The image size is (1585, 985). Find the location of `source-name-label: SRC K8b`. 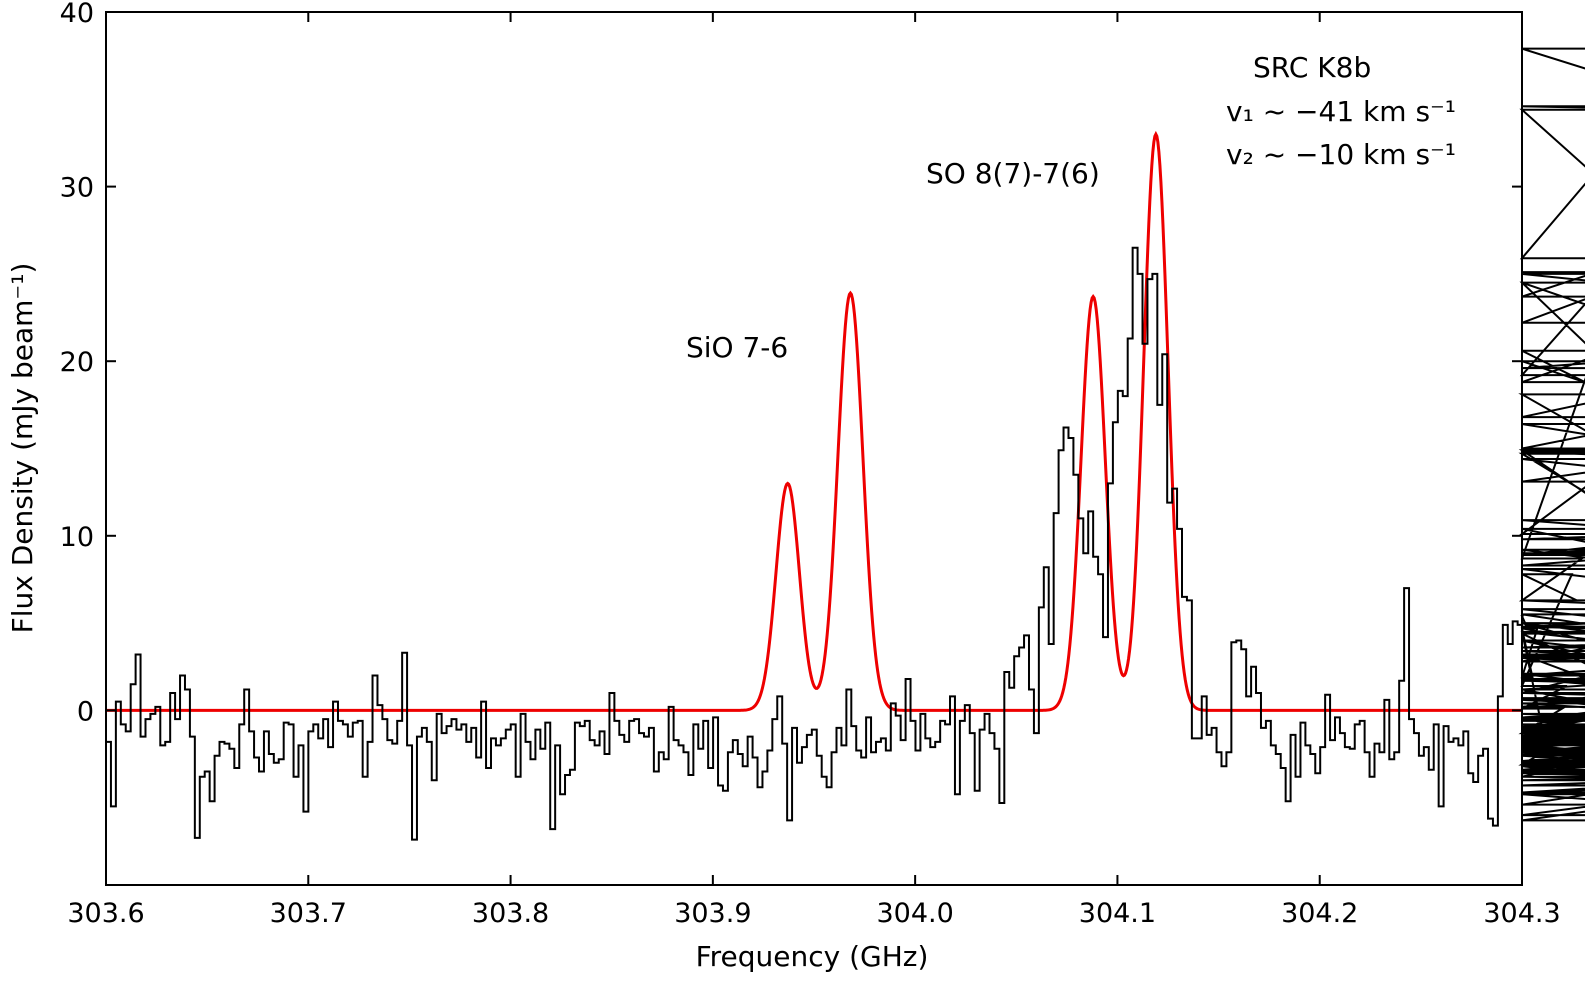

source-name-label: SRC K8b is located at coordinates (1312, 67).